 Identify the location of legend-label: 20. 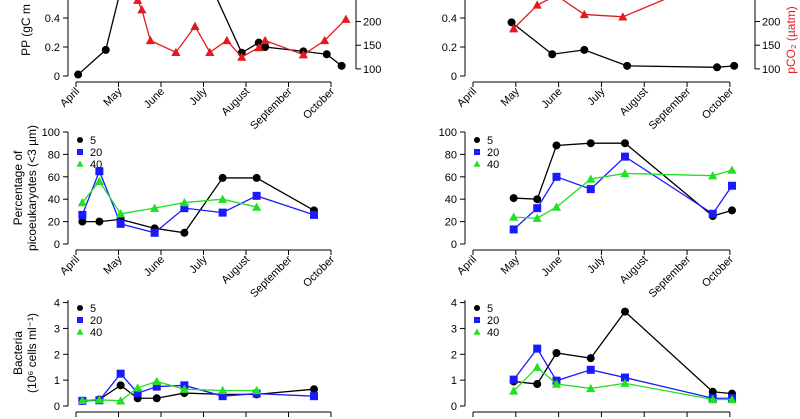
(493, 153).